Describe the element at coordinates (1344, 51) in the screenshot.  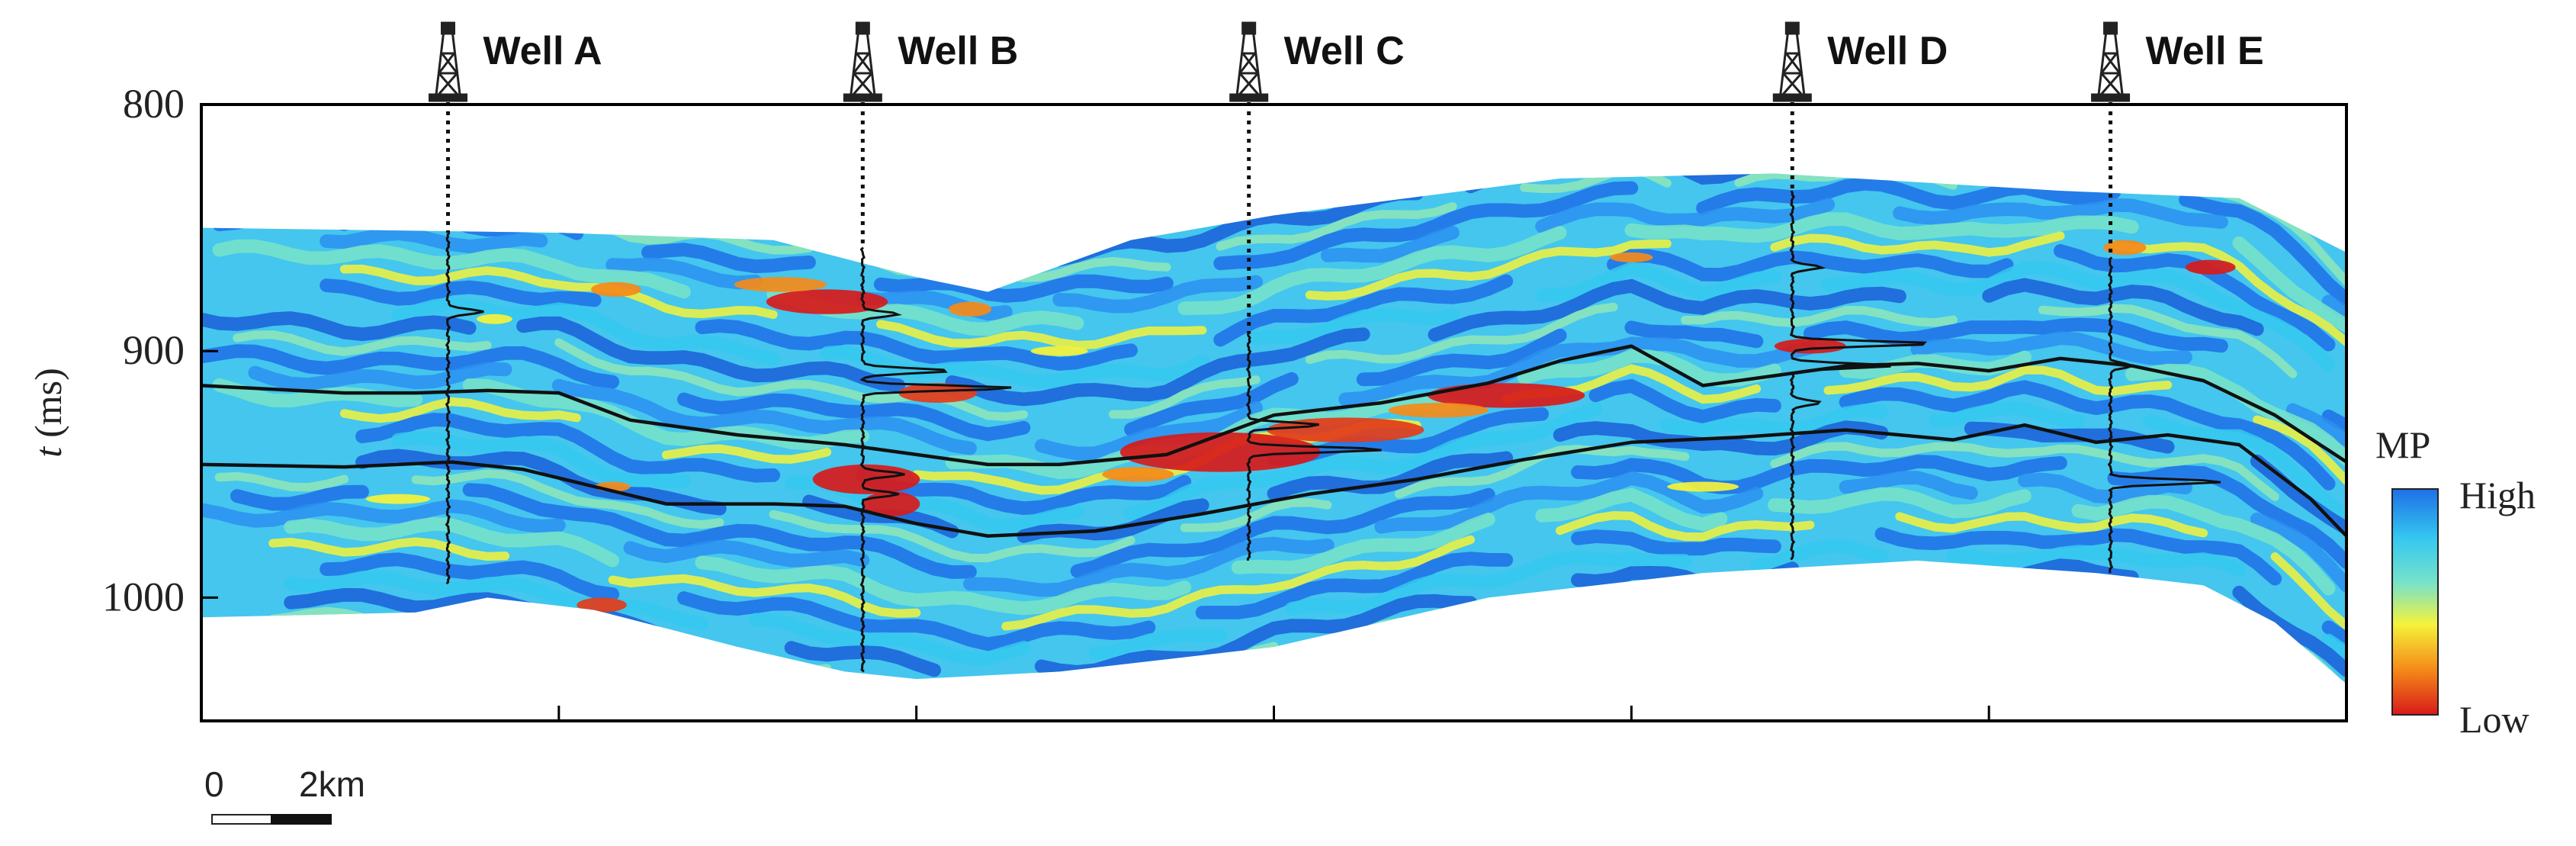
I see `well-label: Well C` at that location.